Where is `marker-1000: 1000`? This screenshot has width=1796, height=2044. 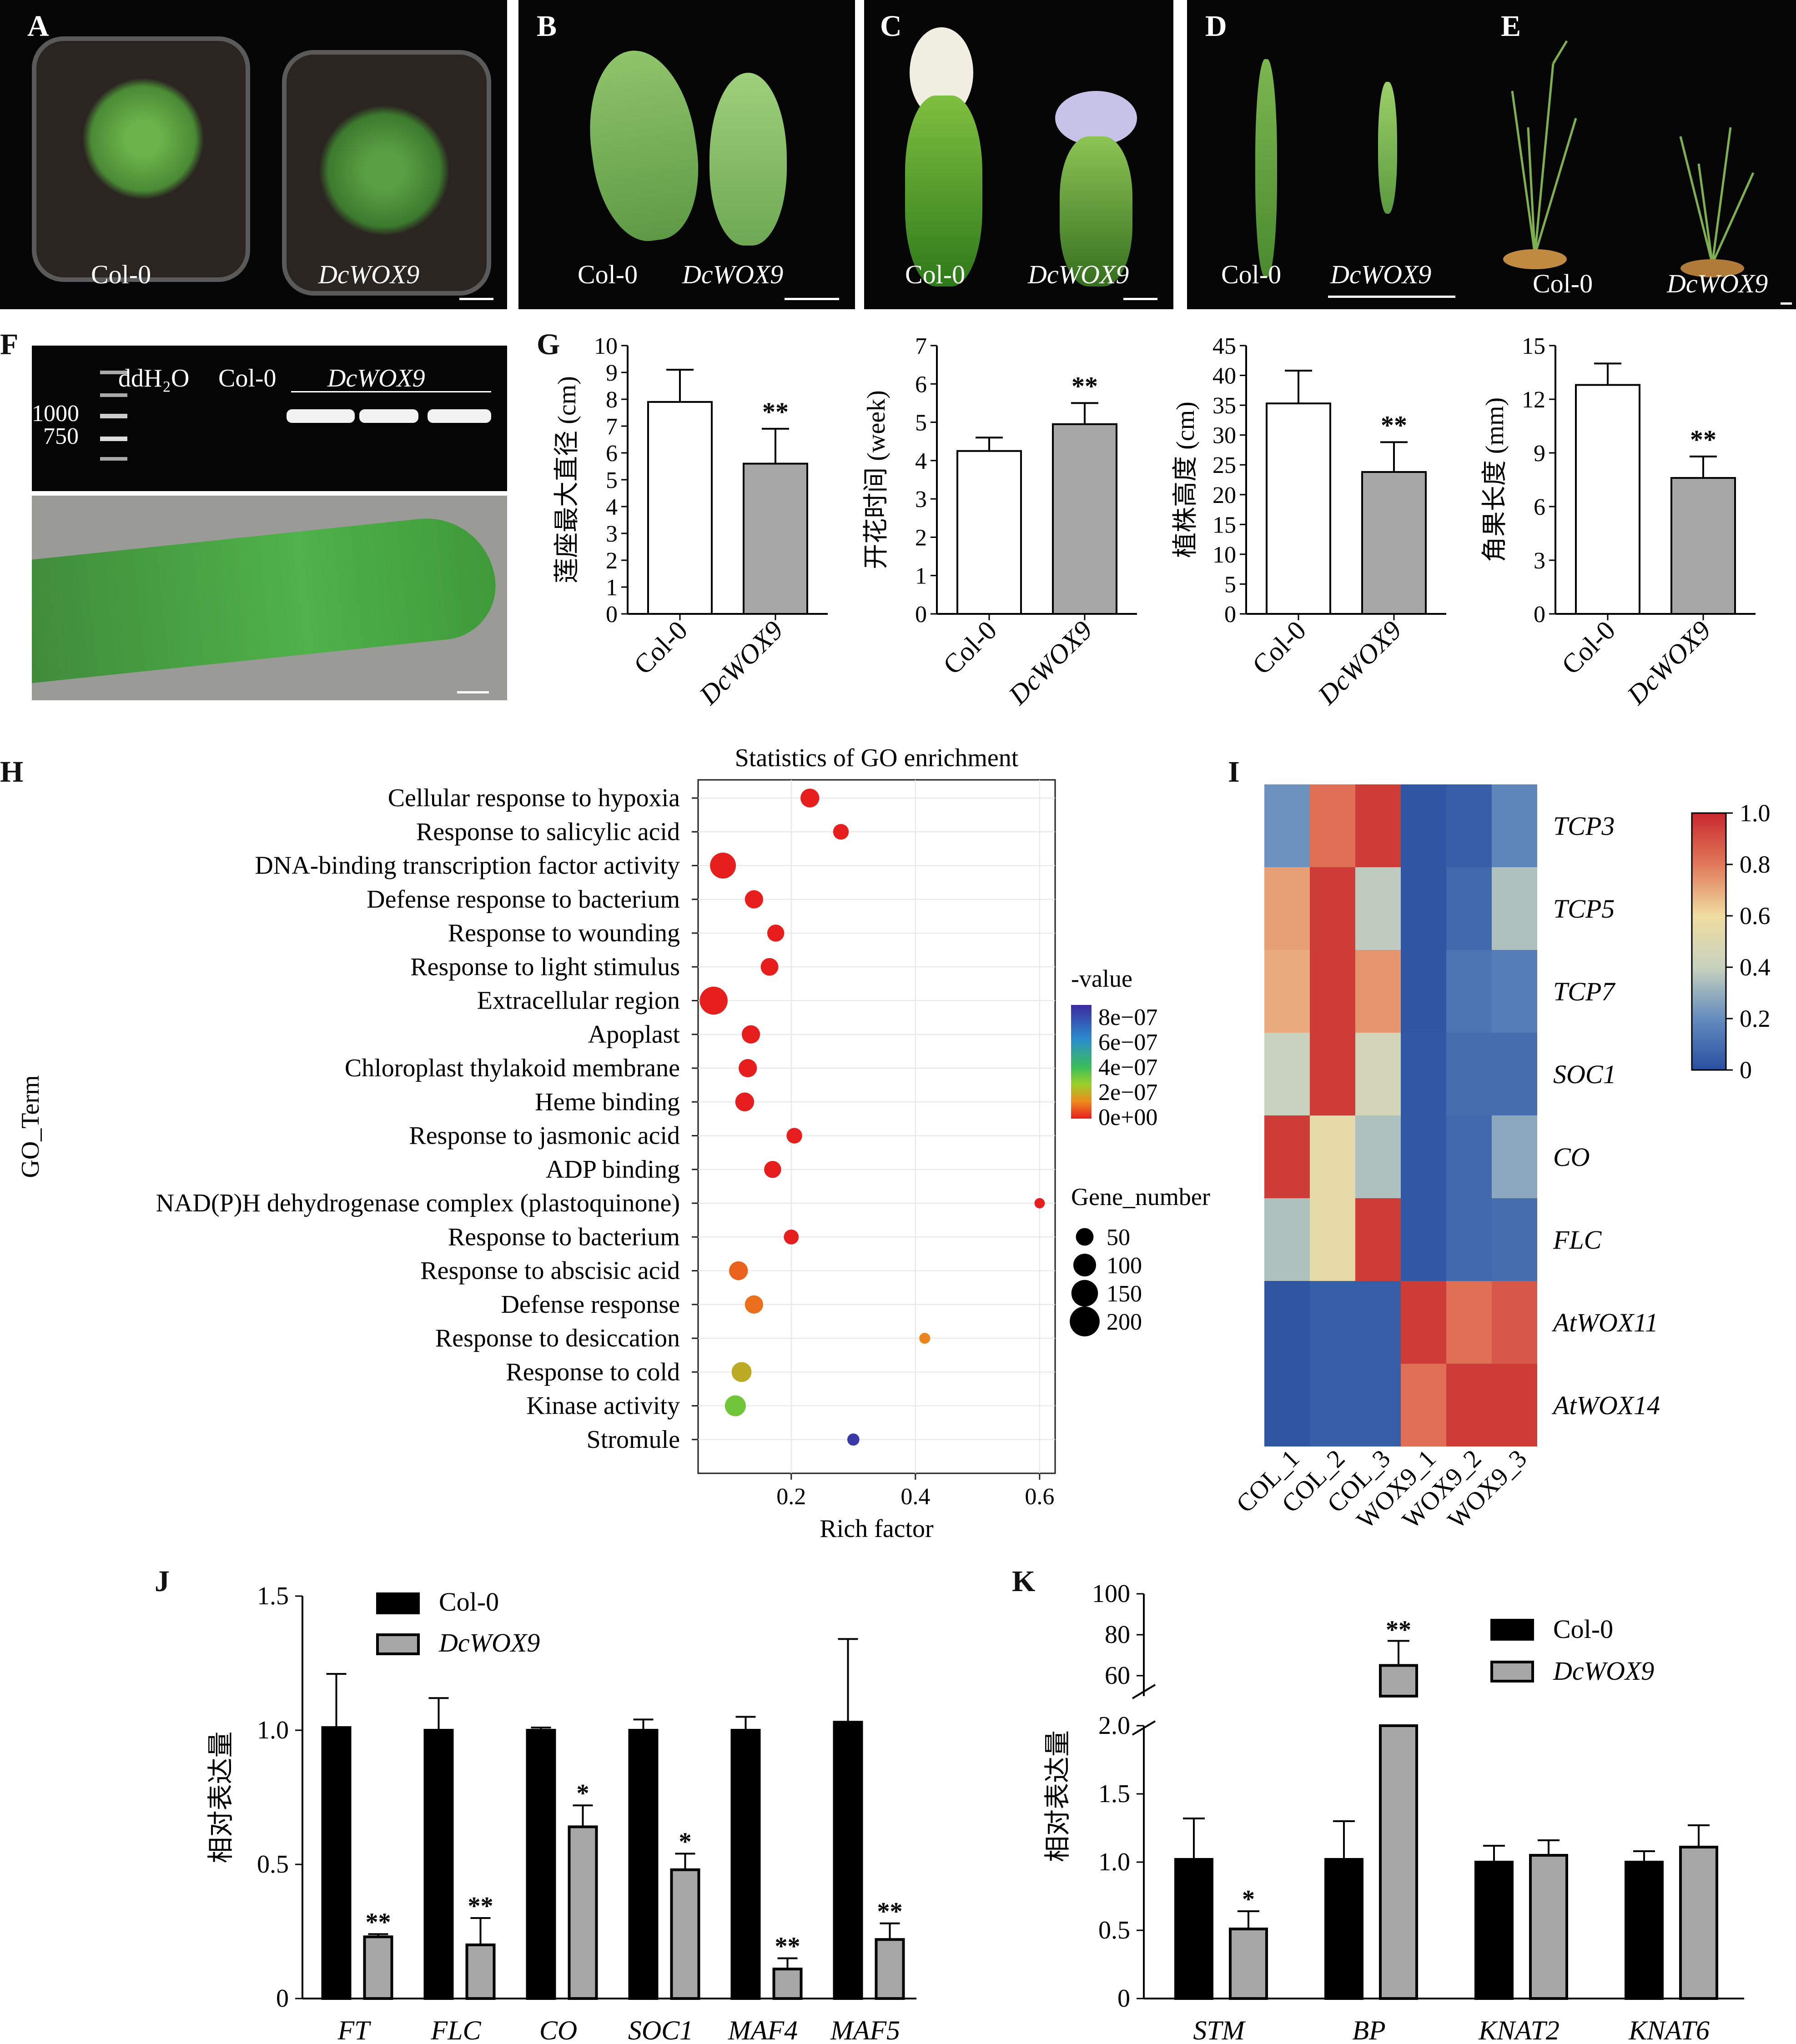
marker-1000: 1000 is located at coordinates (55, 414).